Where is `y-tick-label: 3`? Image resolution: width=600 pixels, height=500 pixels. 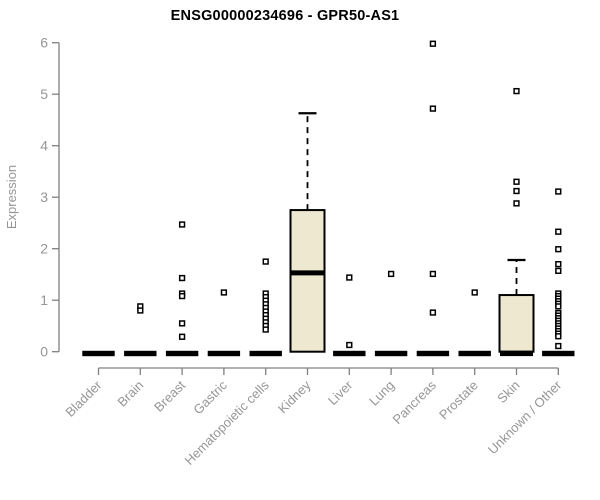 y-tick-label: 3 is located at coordinates (44, 197).